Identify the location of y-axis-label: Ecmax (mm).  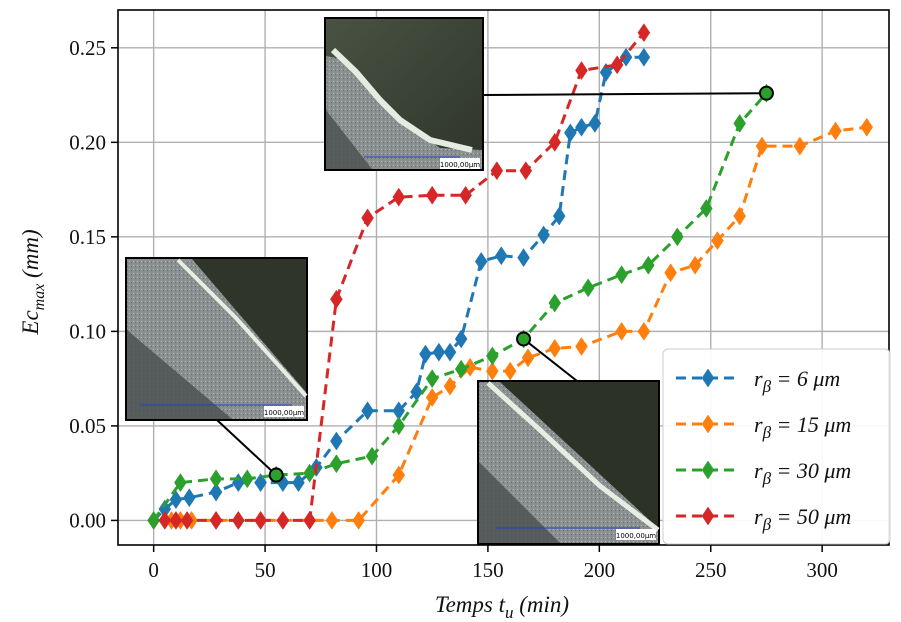
(33, 282).